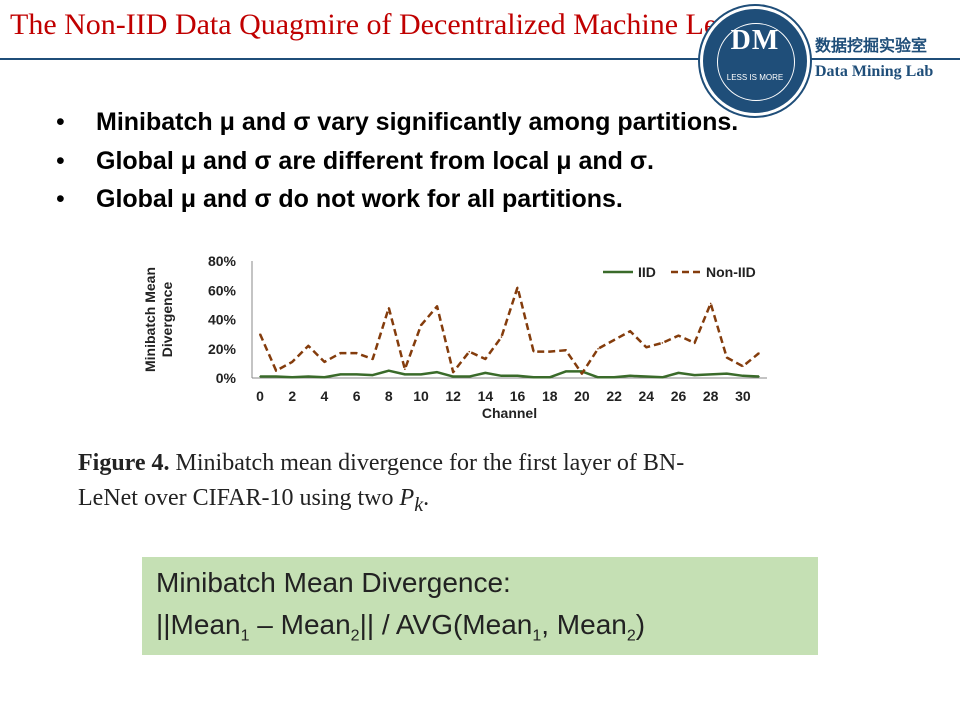  What do you see at coordinates (260, 396) in the screenshot?
I see `x-tick-label: 0` at bounding box center [260, 396].